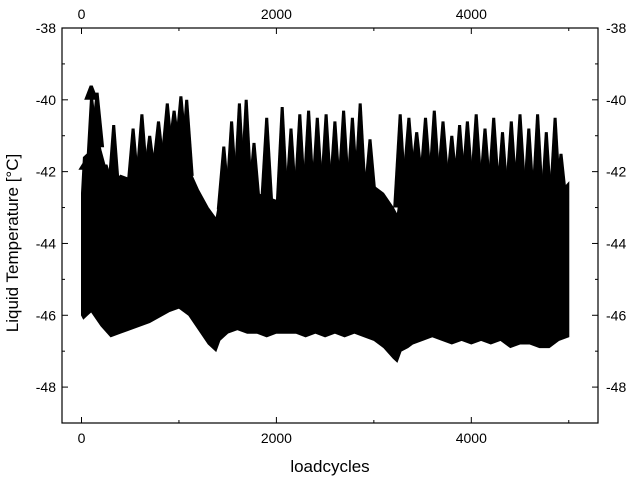 The width and height of the screenshot is (640, 481). What do you see at coordinates (46, 28) in the screenshot?
I see `y-tick-label-left-0: -38` at bounding box center [46, 28].